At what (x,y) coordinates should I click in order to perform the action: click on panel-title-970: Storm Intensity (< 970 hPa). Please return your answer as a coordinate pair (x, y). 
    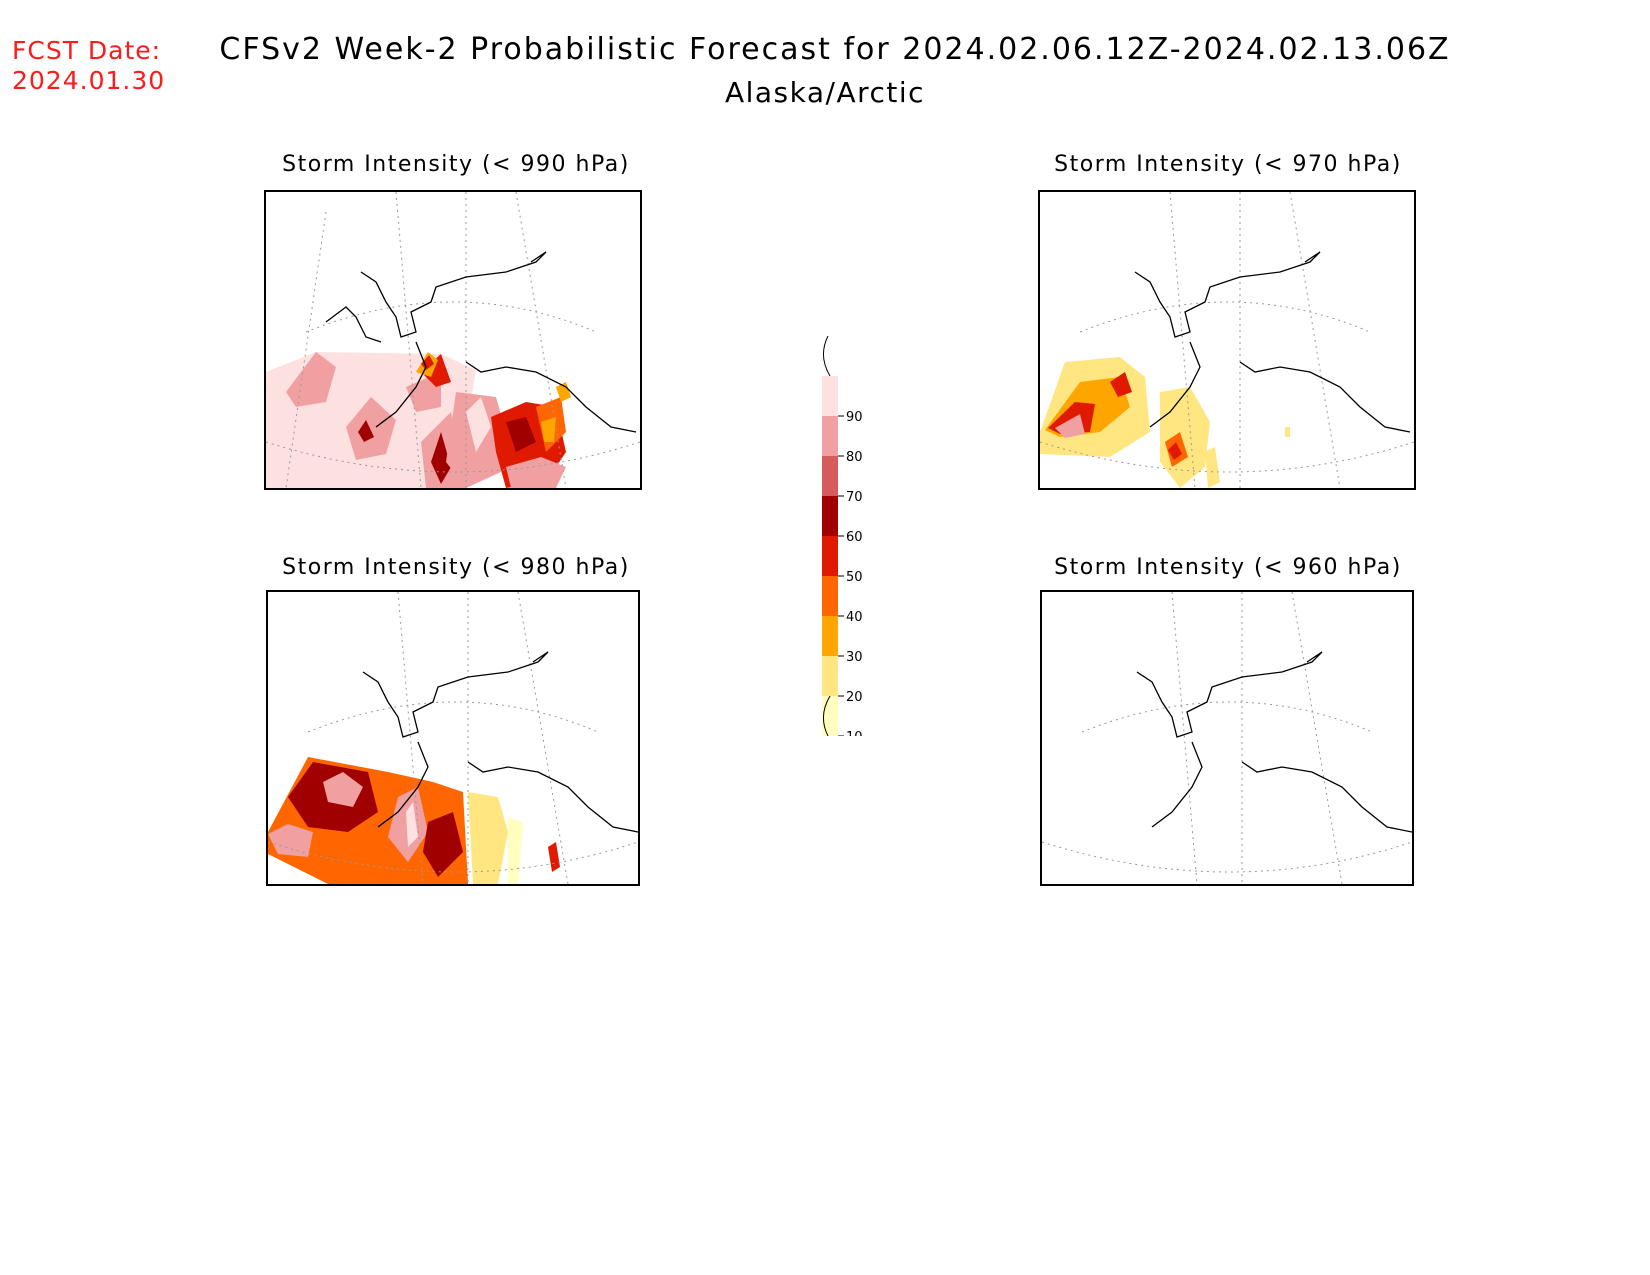
    Looking at the image, I should click on (1228, 164).